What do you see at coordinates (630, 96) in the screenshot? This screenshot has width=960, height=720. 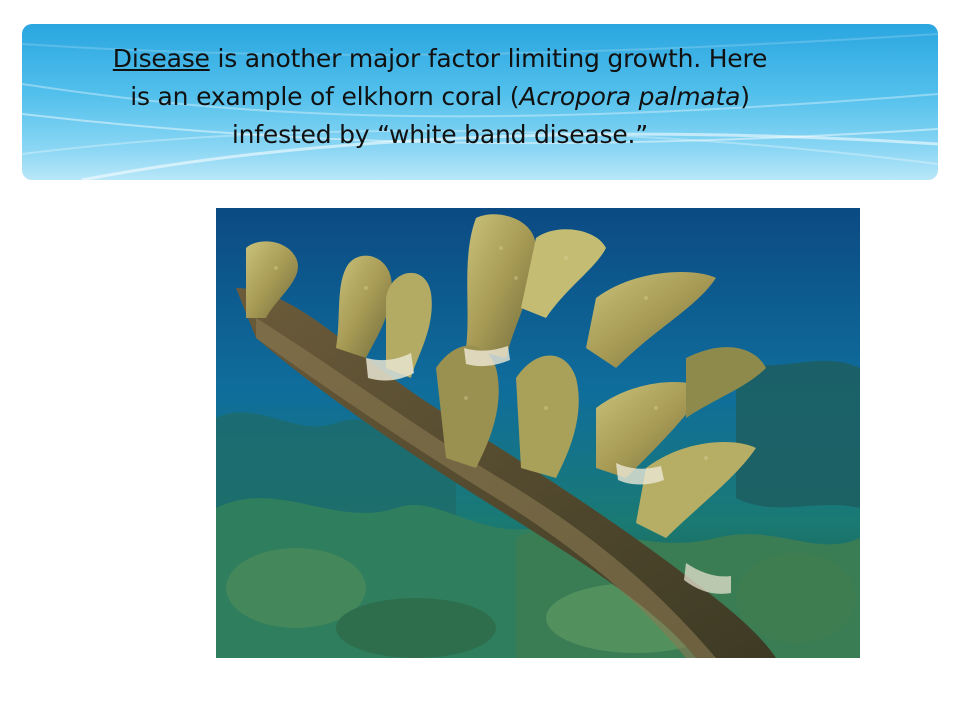 I see `species-name: Acropora palmata` at bounding box center [630, 96].